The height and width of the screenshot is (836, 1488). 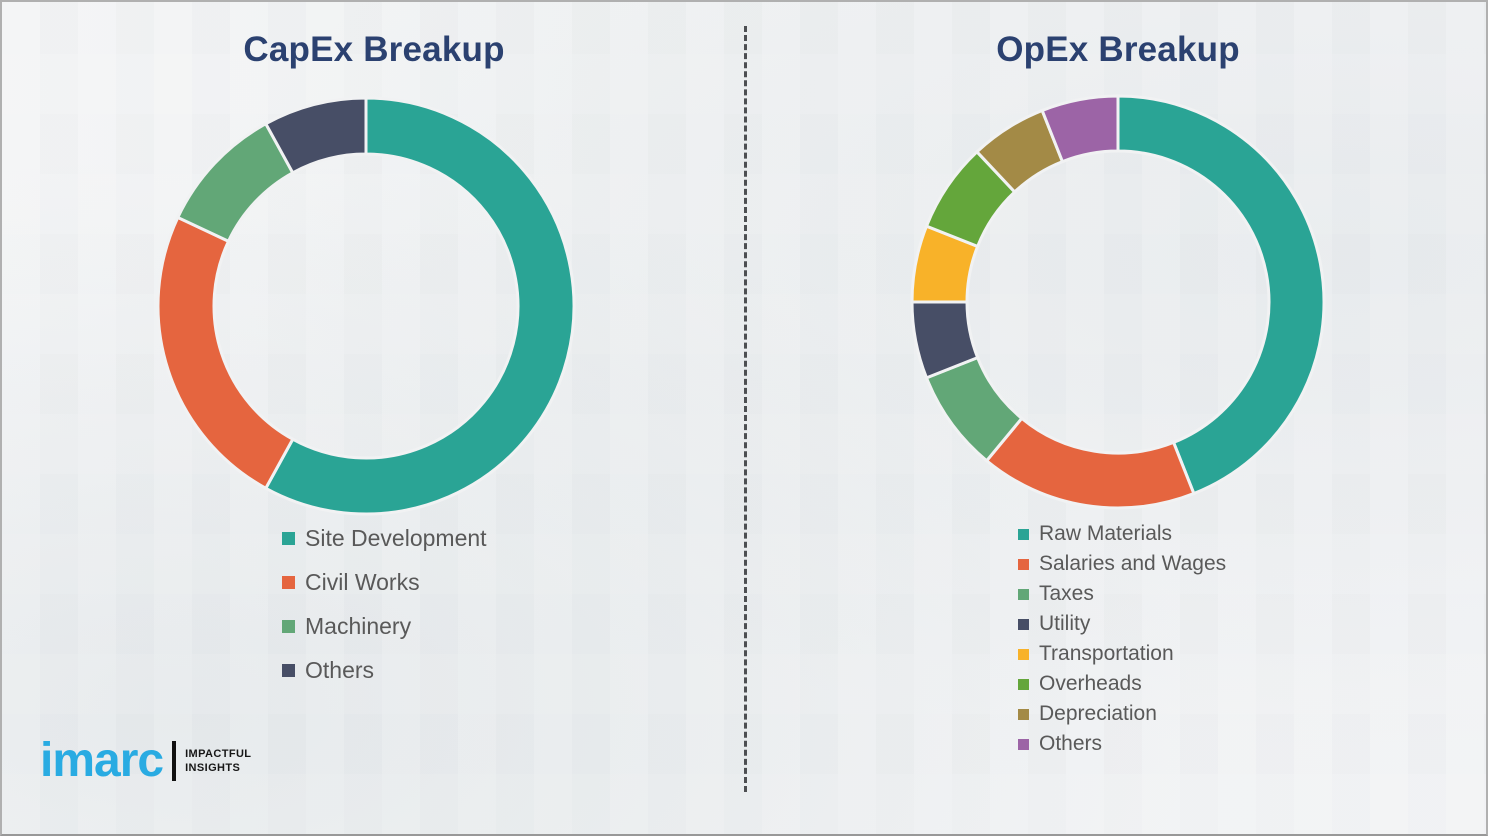 What do you see at coordinates (1122, 594) in the screenshot?
I see `legend-item-taxes: Taxes` at bounding box center [1122, 594].